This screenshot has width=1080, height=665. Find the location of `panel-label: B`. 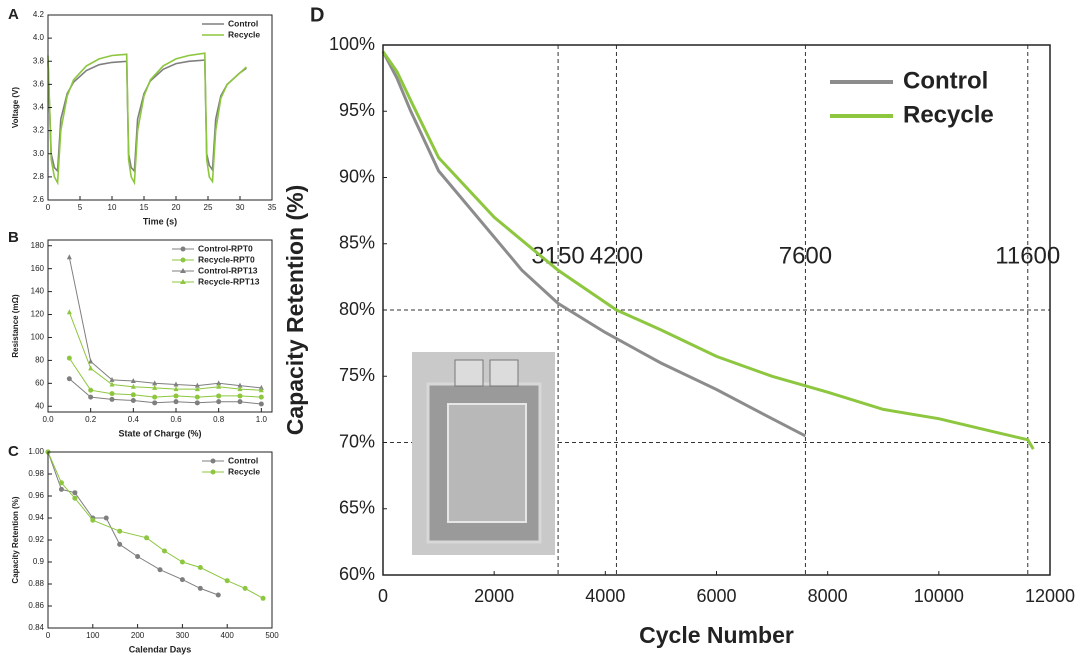

panel-label: B is located at coordinates (13, 237).